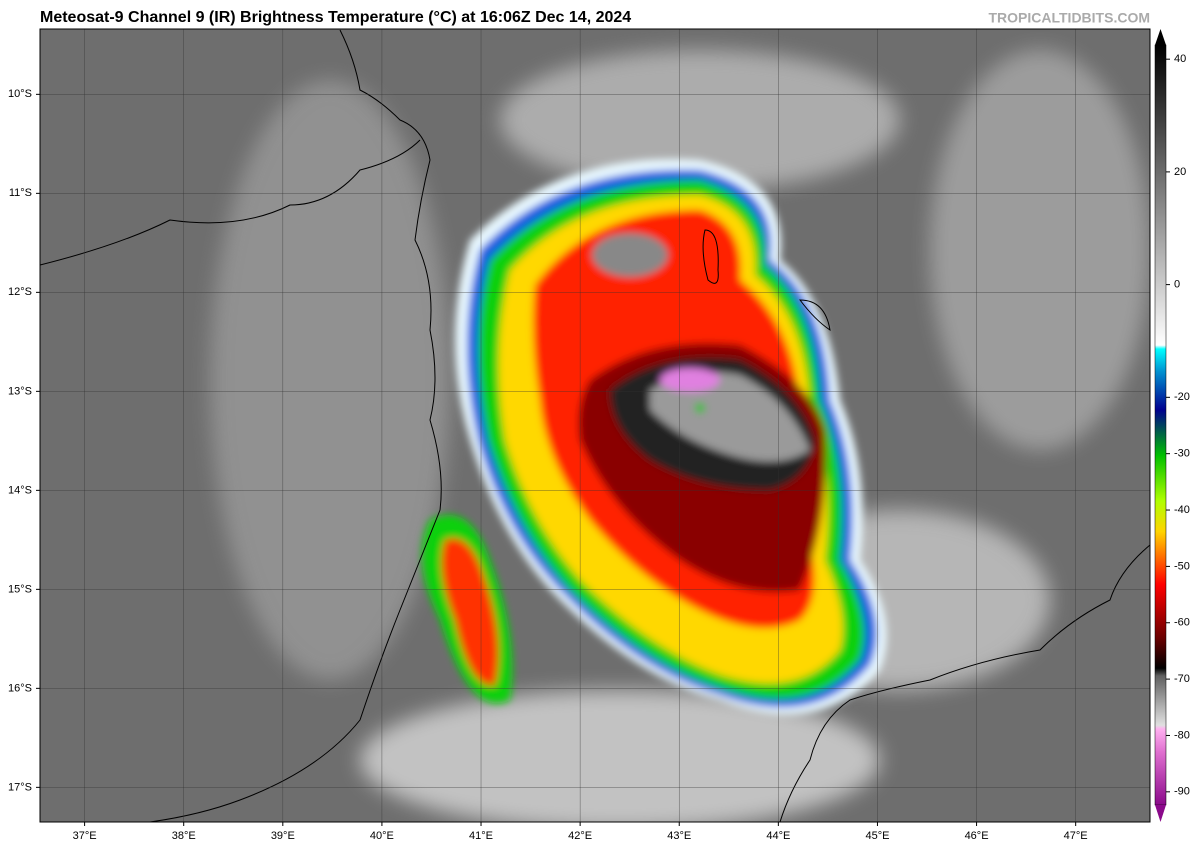 Image resolution: width=1200 pixels, height=850 pixels. What do you see at coordinates (20, 688) in the screenshot?
I see `y-tick-label: 16°S` at bounding box center [20, 688].